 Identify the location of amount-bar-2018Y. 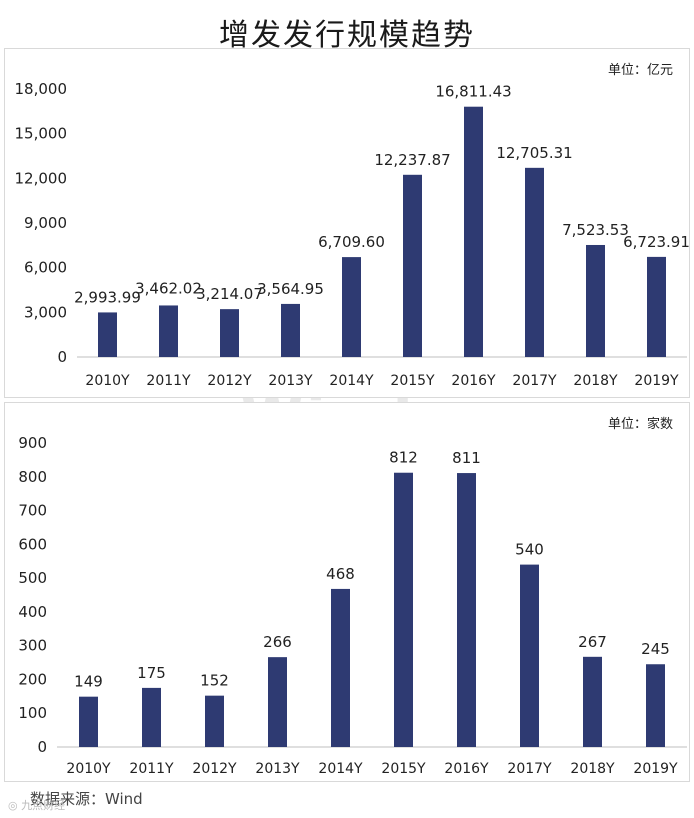
(595, 300).